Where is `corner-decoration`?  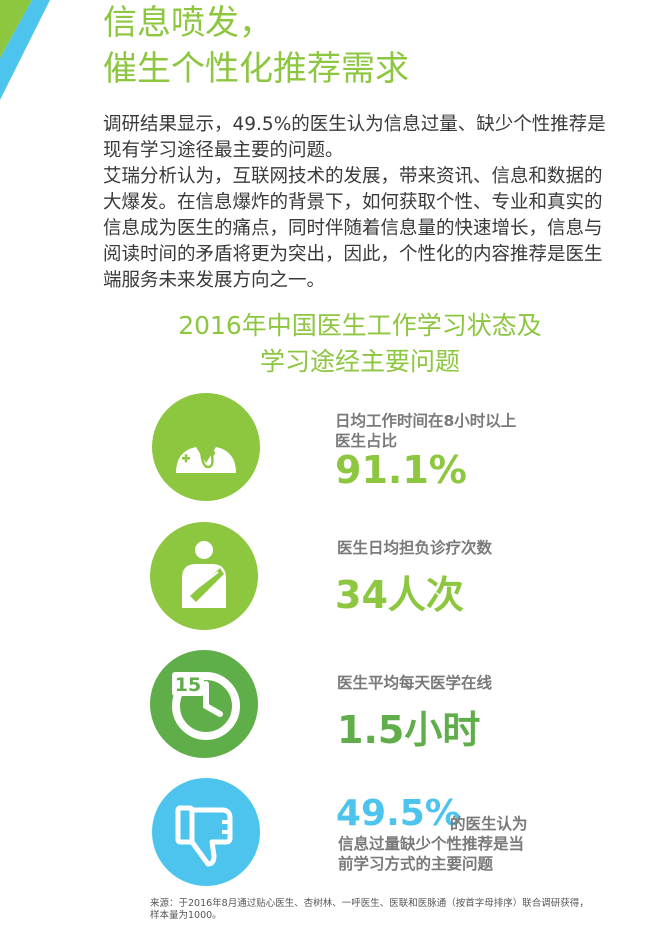 corner-decoration is located at coordinates (25, 50).